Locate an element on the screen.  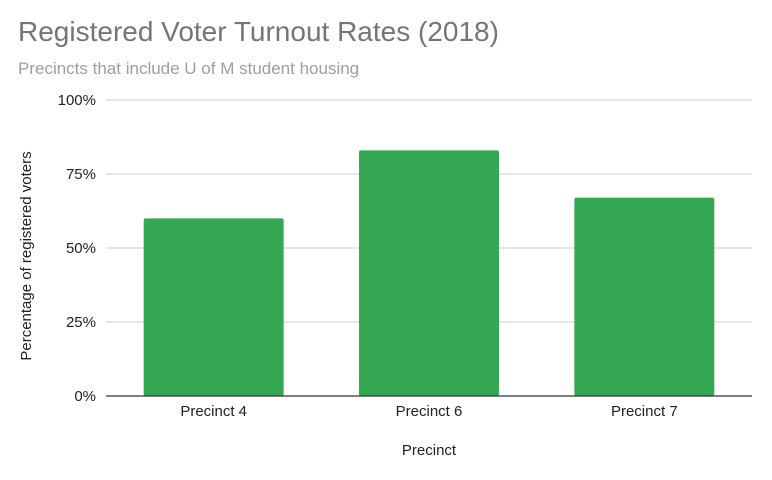
chart-title: Registered Voter Turnout Rates (2018) is located at coordinates (258, 31).